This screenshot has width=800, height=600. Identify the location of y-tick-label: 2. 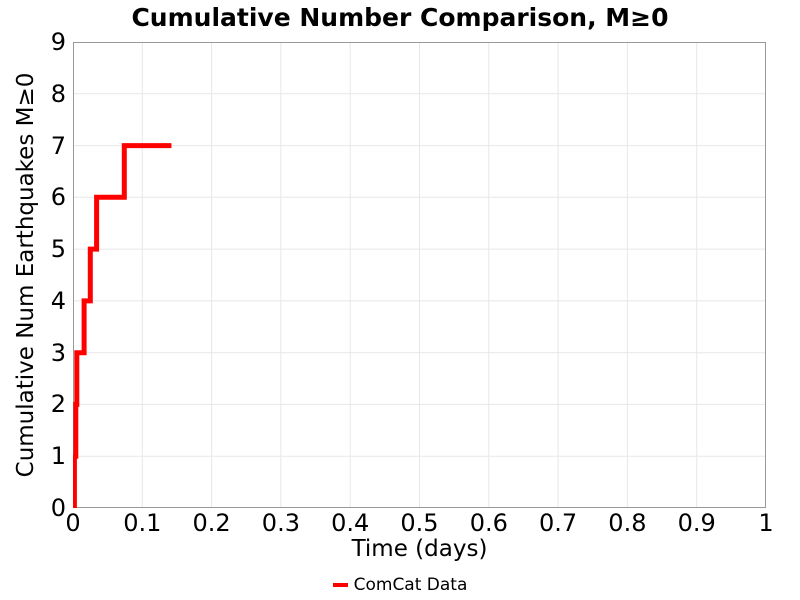
(58, 404).